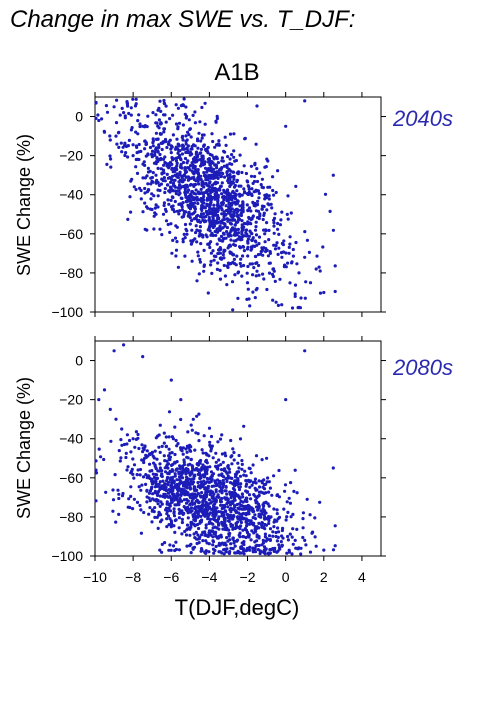  Describe the element at coordinates (79, 117) in the screenshot. I see `y-tick-label: 0` at that location.